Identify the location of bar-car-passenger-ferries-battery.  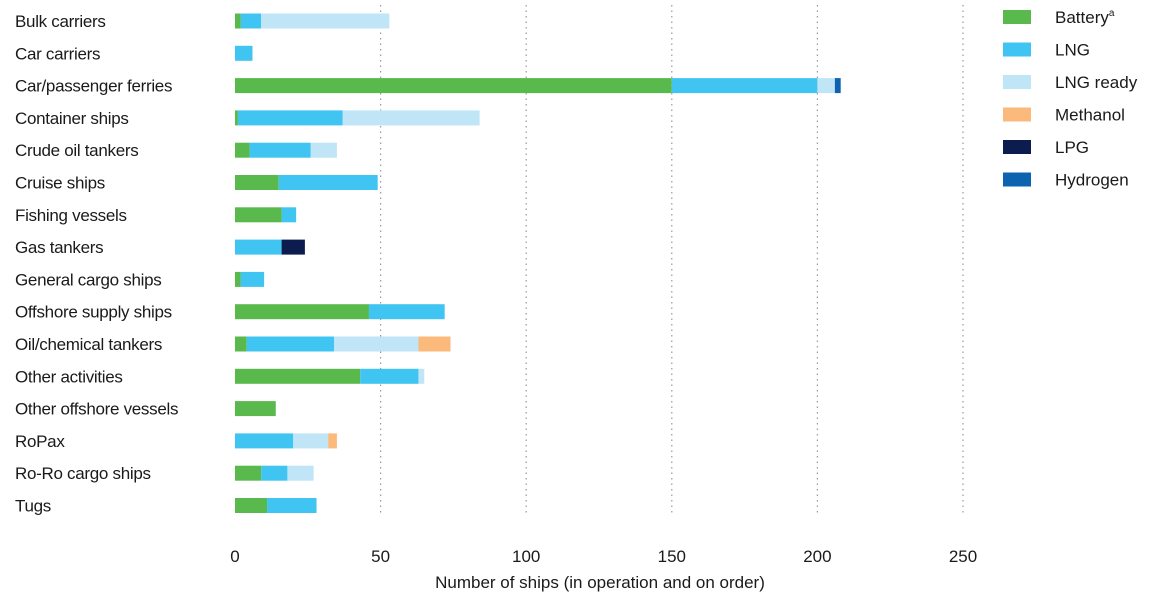
(453, 86).